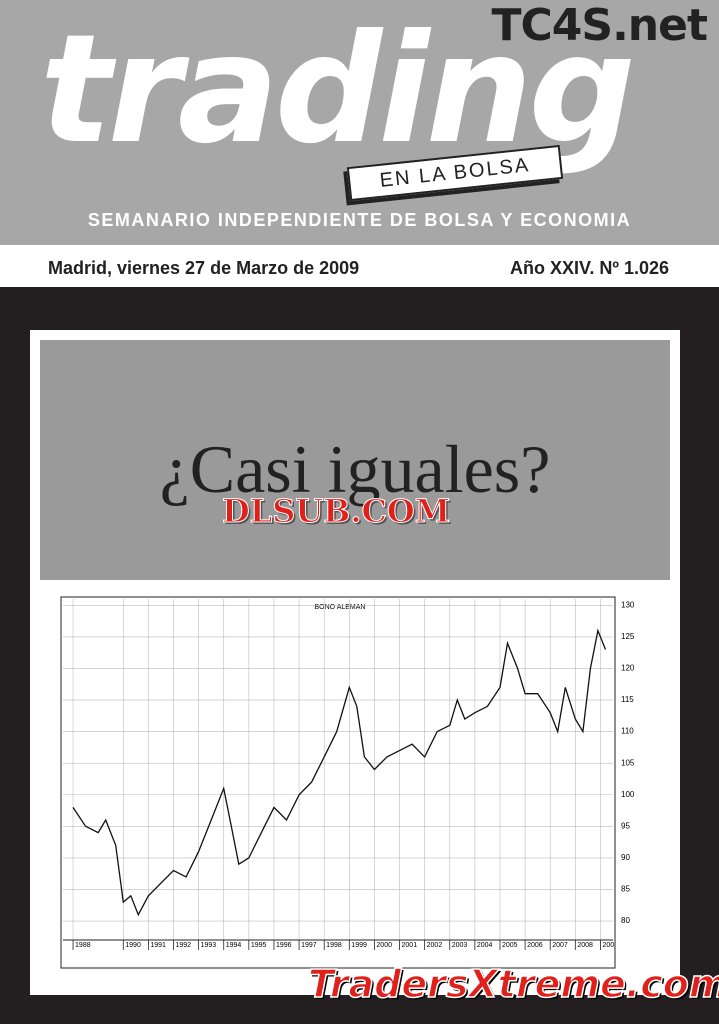  I want to click on x-tick-label: 2004, so click(485, 945).